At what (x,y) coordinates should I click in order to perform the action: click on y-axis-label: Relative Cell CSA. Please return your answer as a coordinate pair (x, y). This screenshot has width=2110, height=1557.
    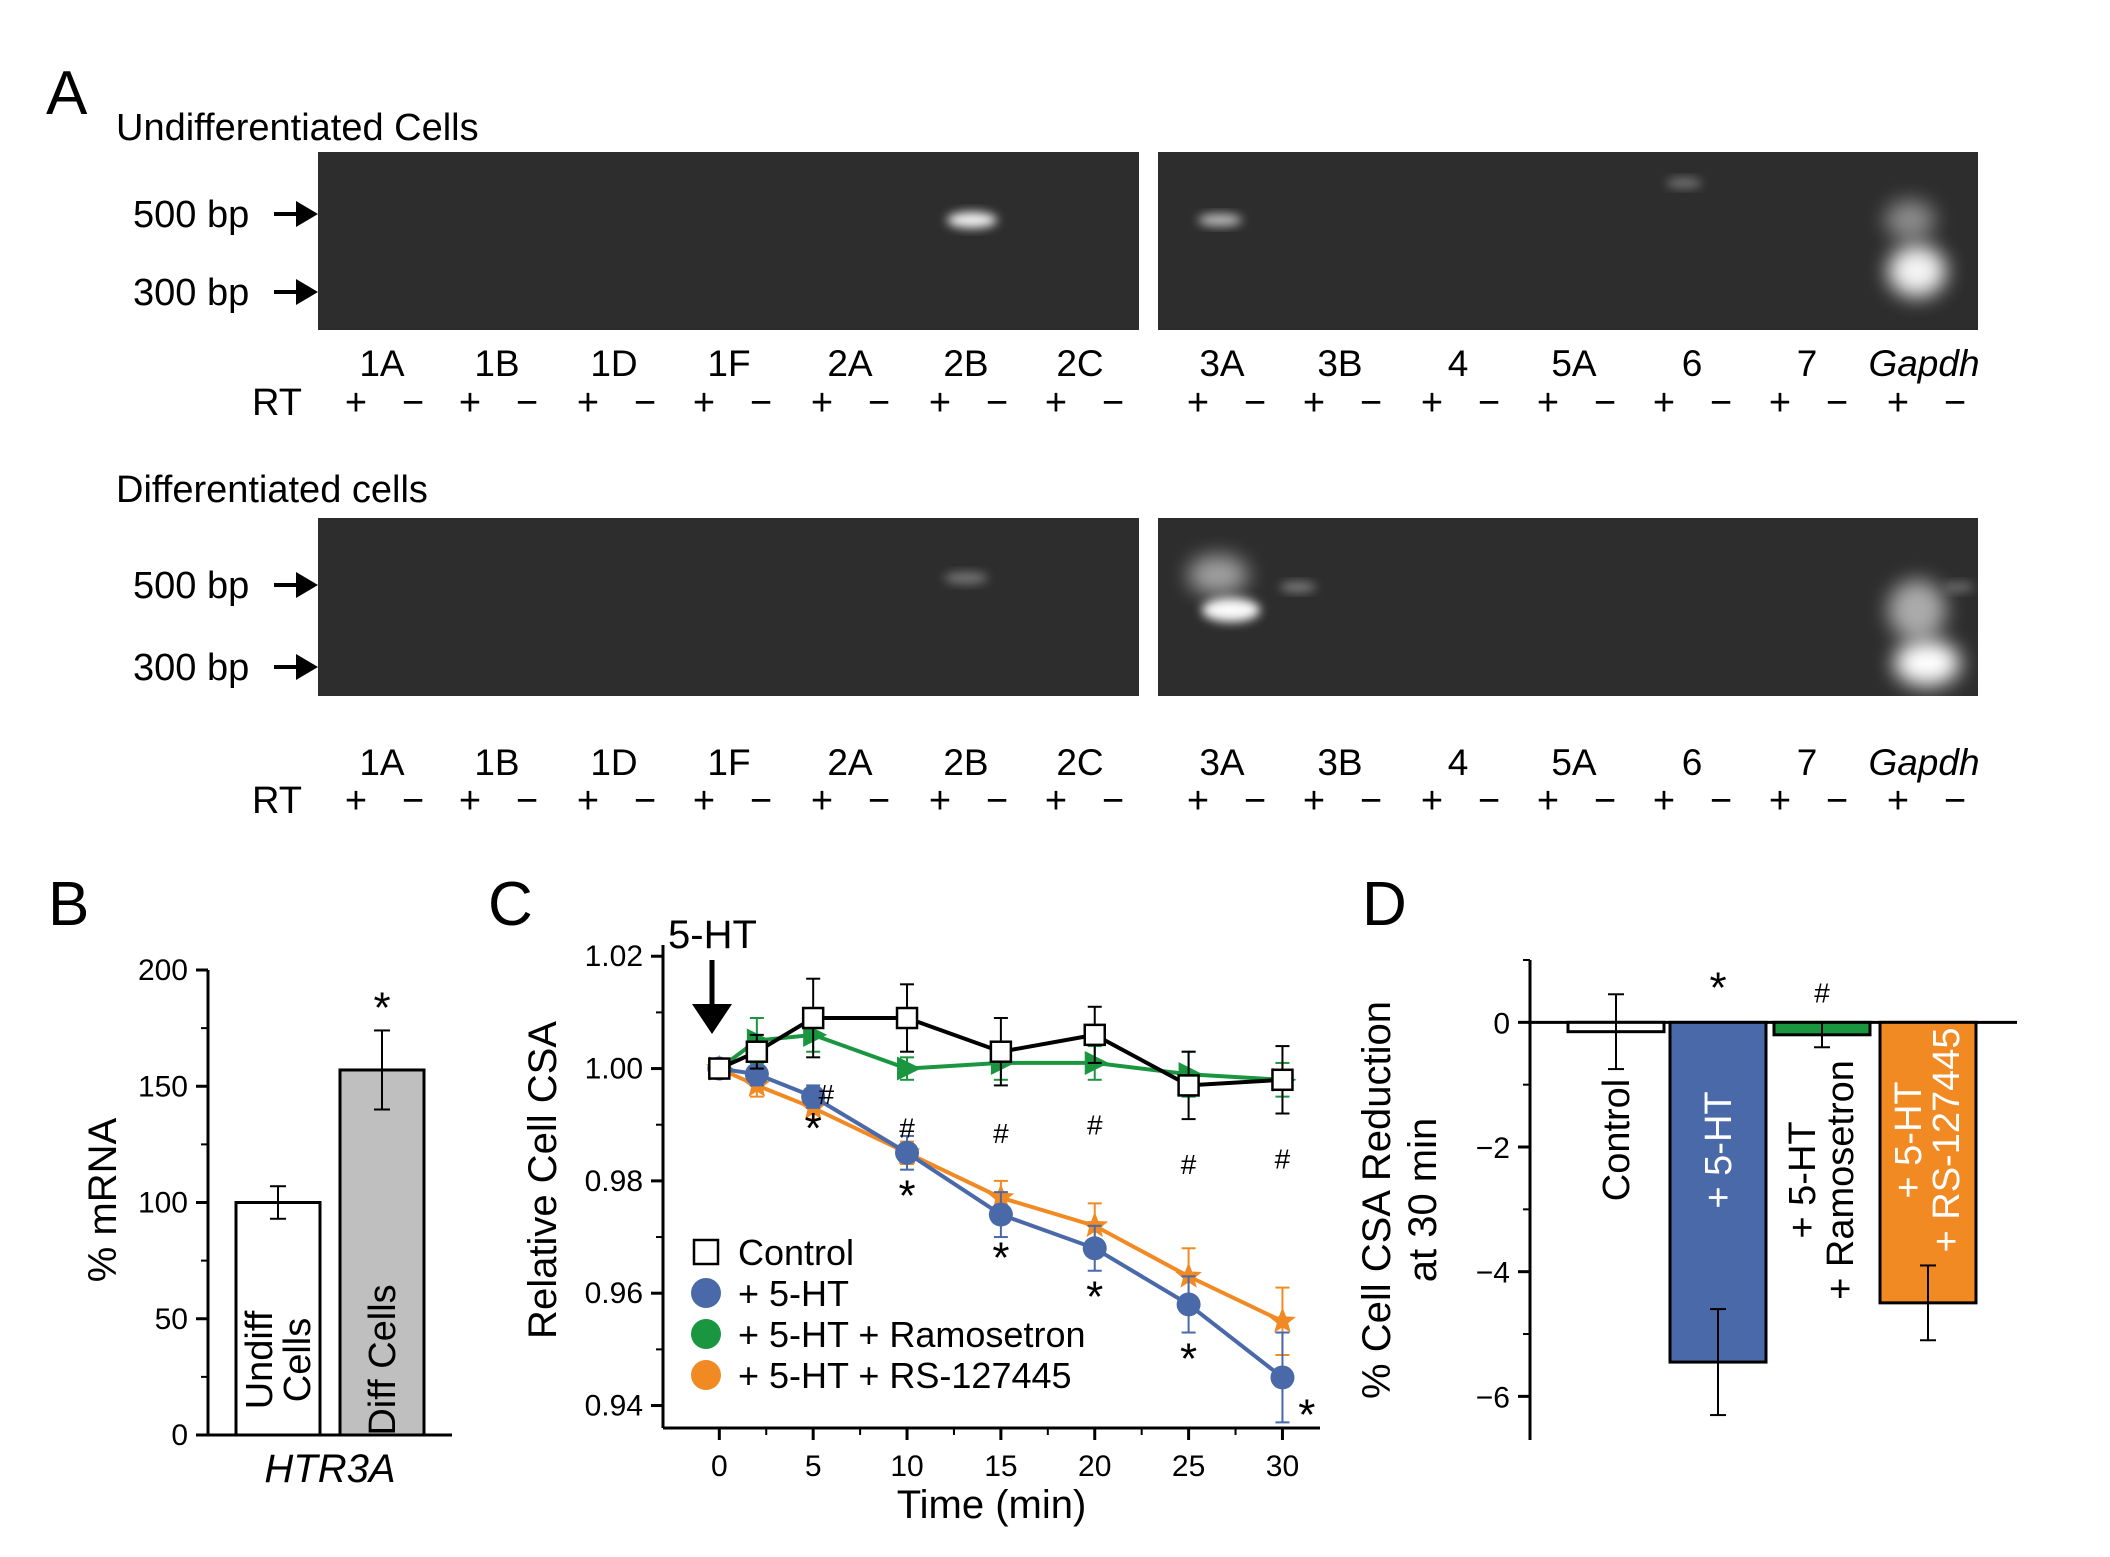
    Looking at the image, I should click on (543, 1180).